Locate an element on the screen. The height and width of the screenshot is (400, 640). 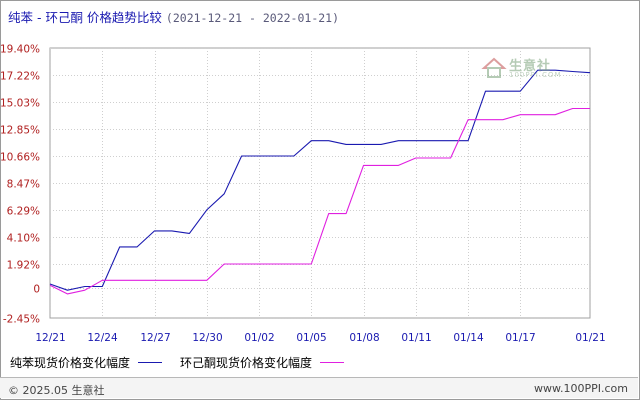
watermark: 生意社 100PPI.COM is located at coordinates (521, 68).